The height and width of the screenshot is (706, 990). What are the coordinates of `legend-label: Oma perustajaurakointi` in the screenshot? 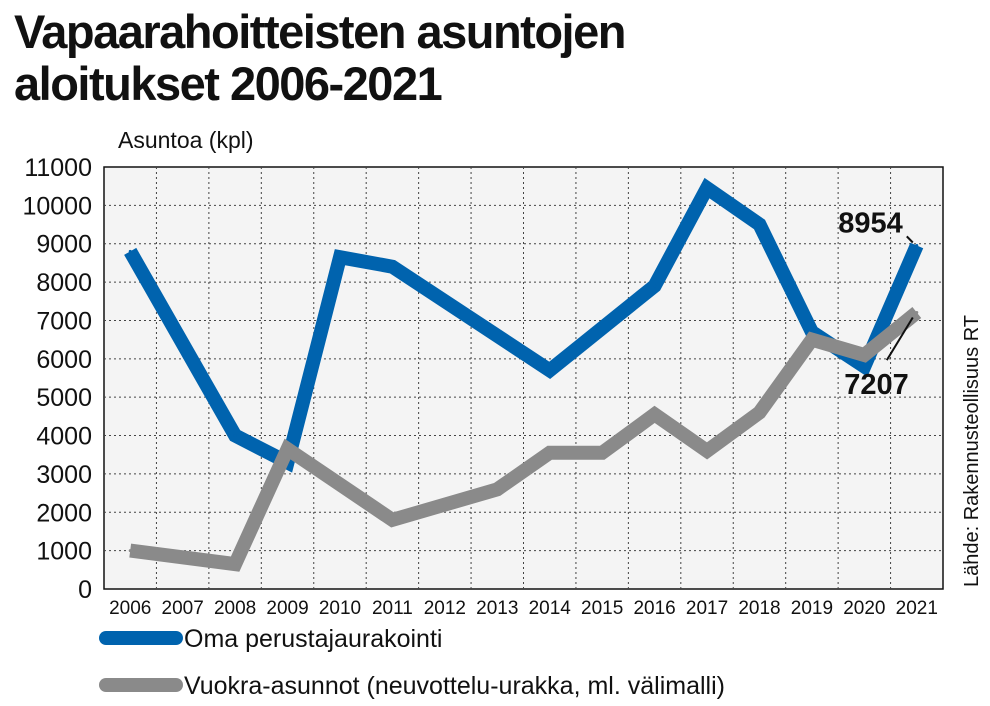 It's located at (313, 639).